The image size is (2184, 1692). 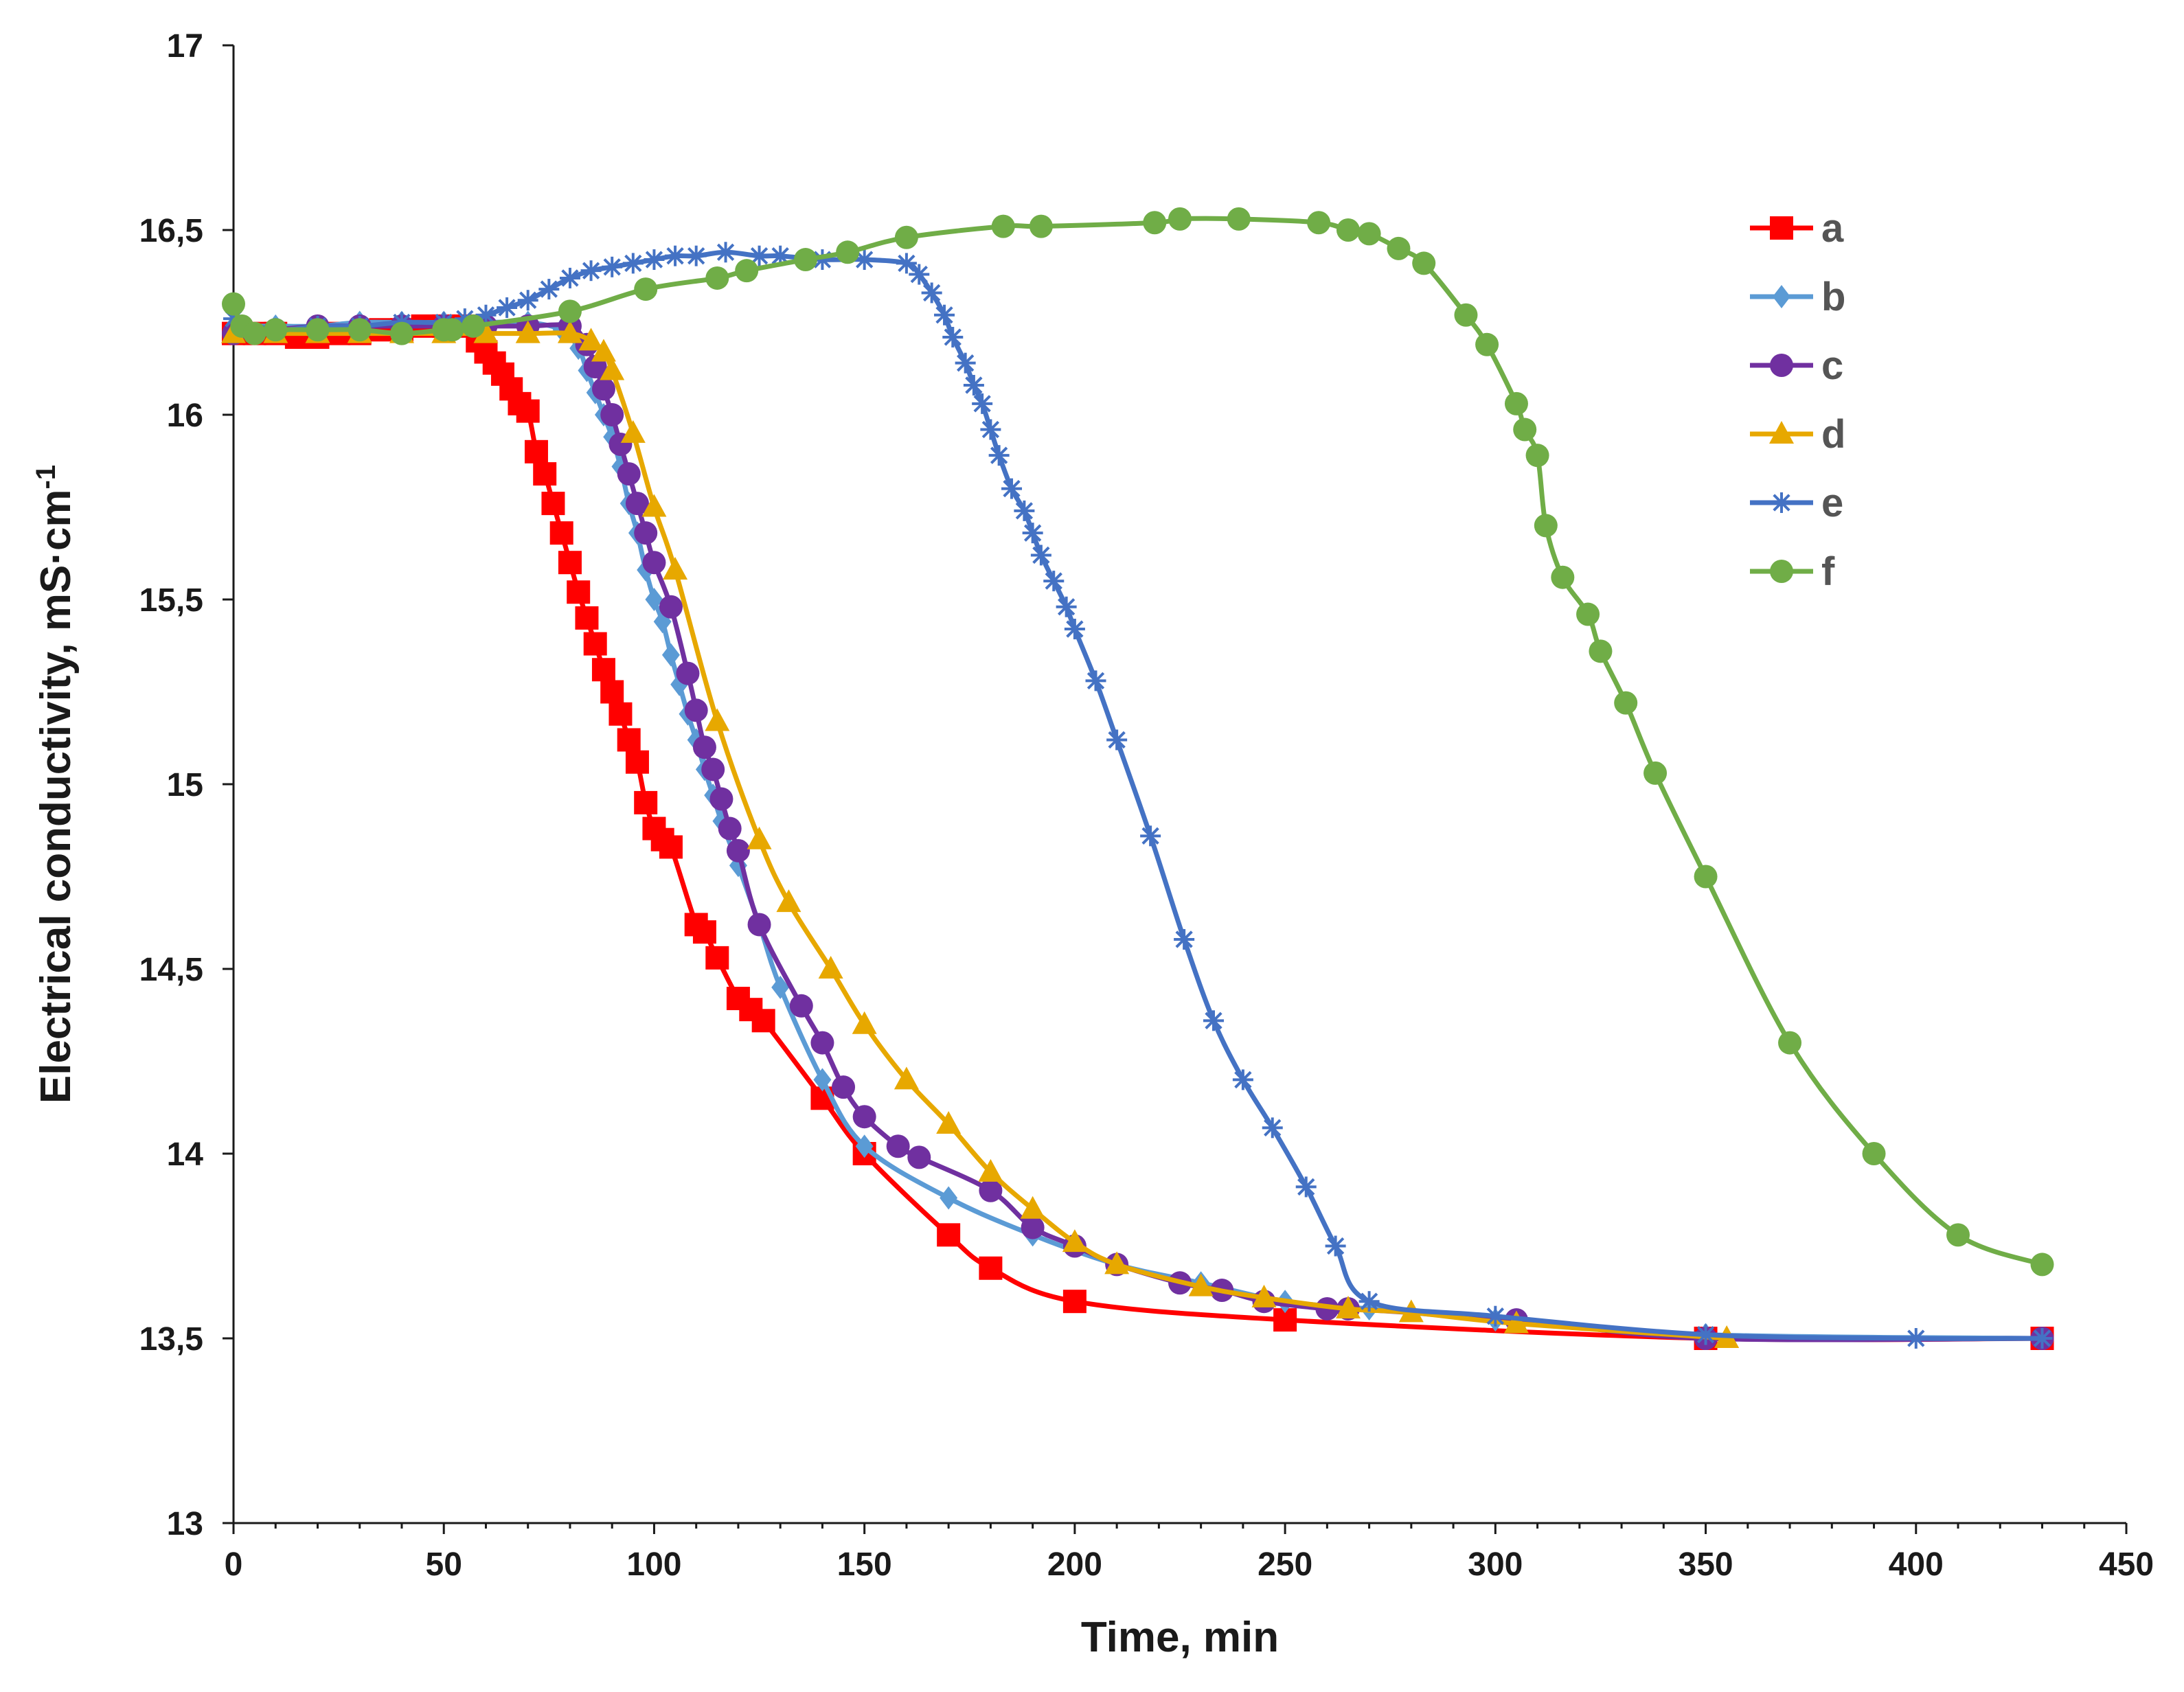 What do you see at coordinates (1832, 365) in the screenshot?
I see `legend-label: c` at bounding box center [1832, 365].